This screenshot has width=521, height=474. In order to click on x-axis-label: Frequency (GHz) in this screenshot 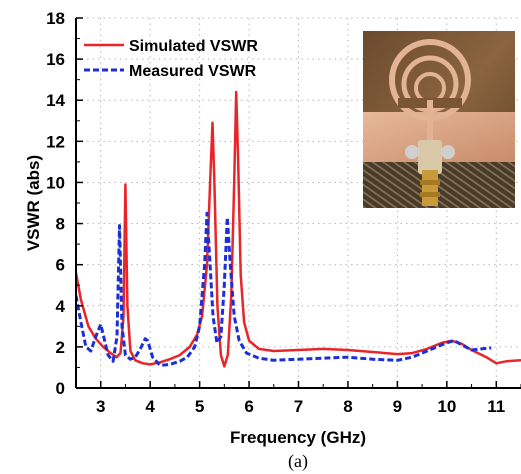, I will do `click(298, 437)`.